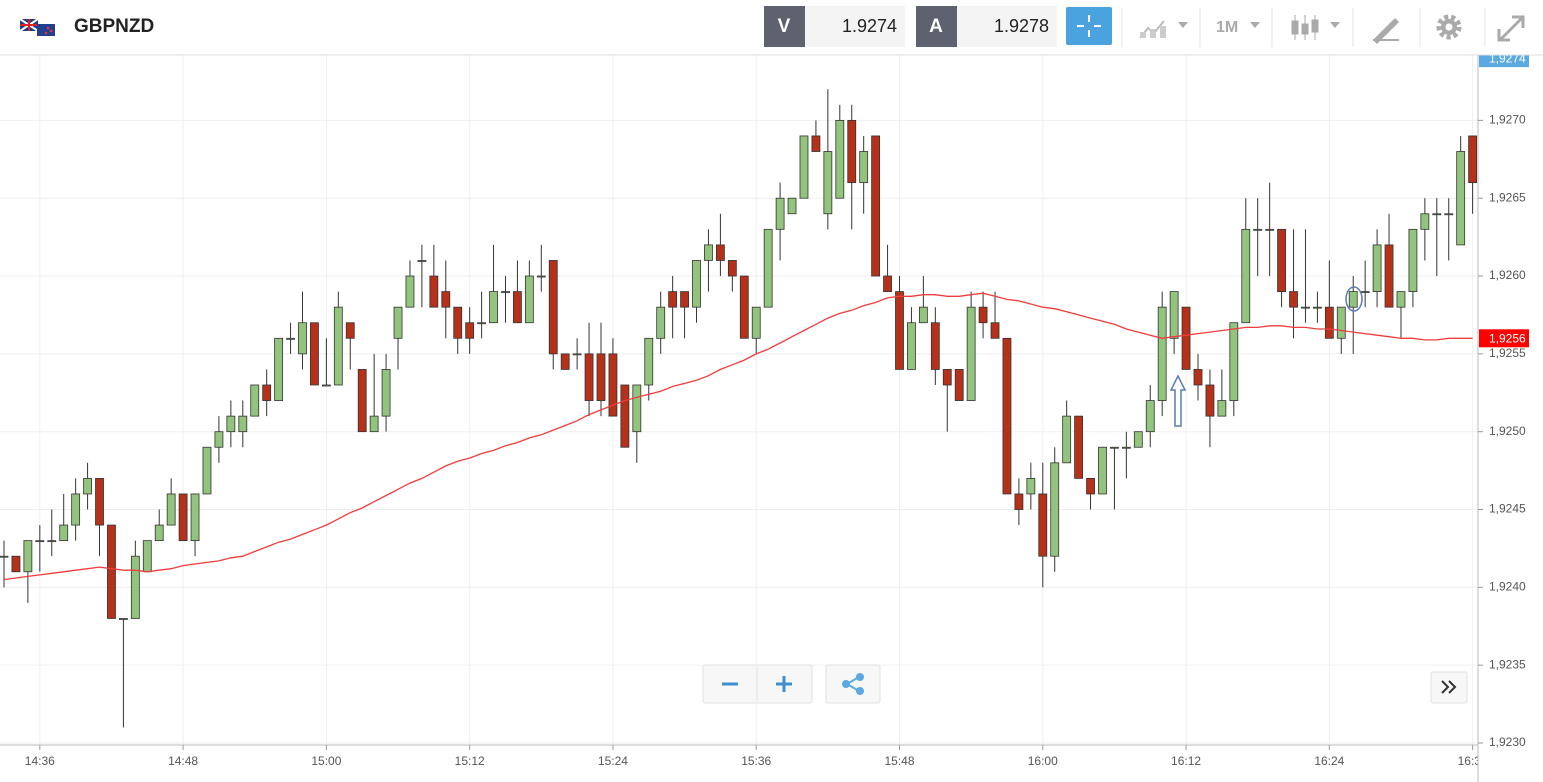 The image size is (1543, 782). I want to click on header: GBPNZD V 1.9274 A 1.9278 1M, so click(771, 28).